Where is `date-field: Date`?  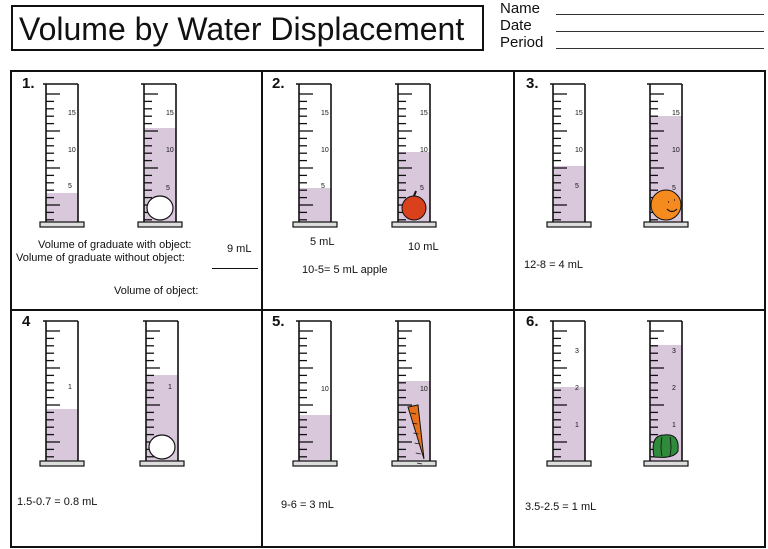
date-field: Date is located at coordinates (634, 25).